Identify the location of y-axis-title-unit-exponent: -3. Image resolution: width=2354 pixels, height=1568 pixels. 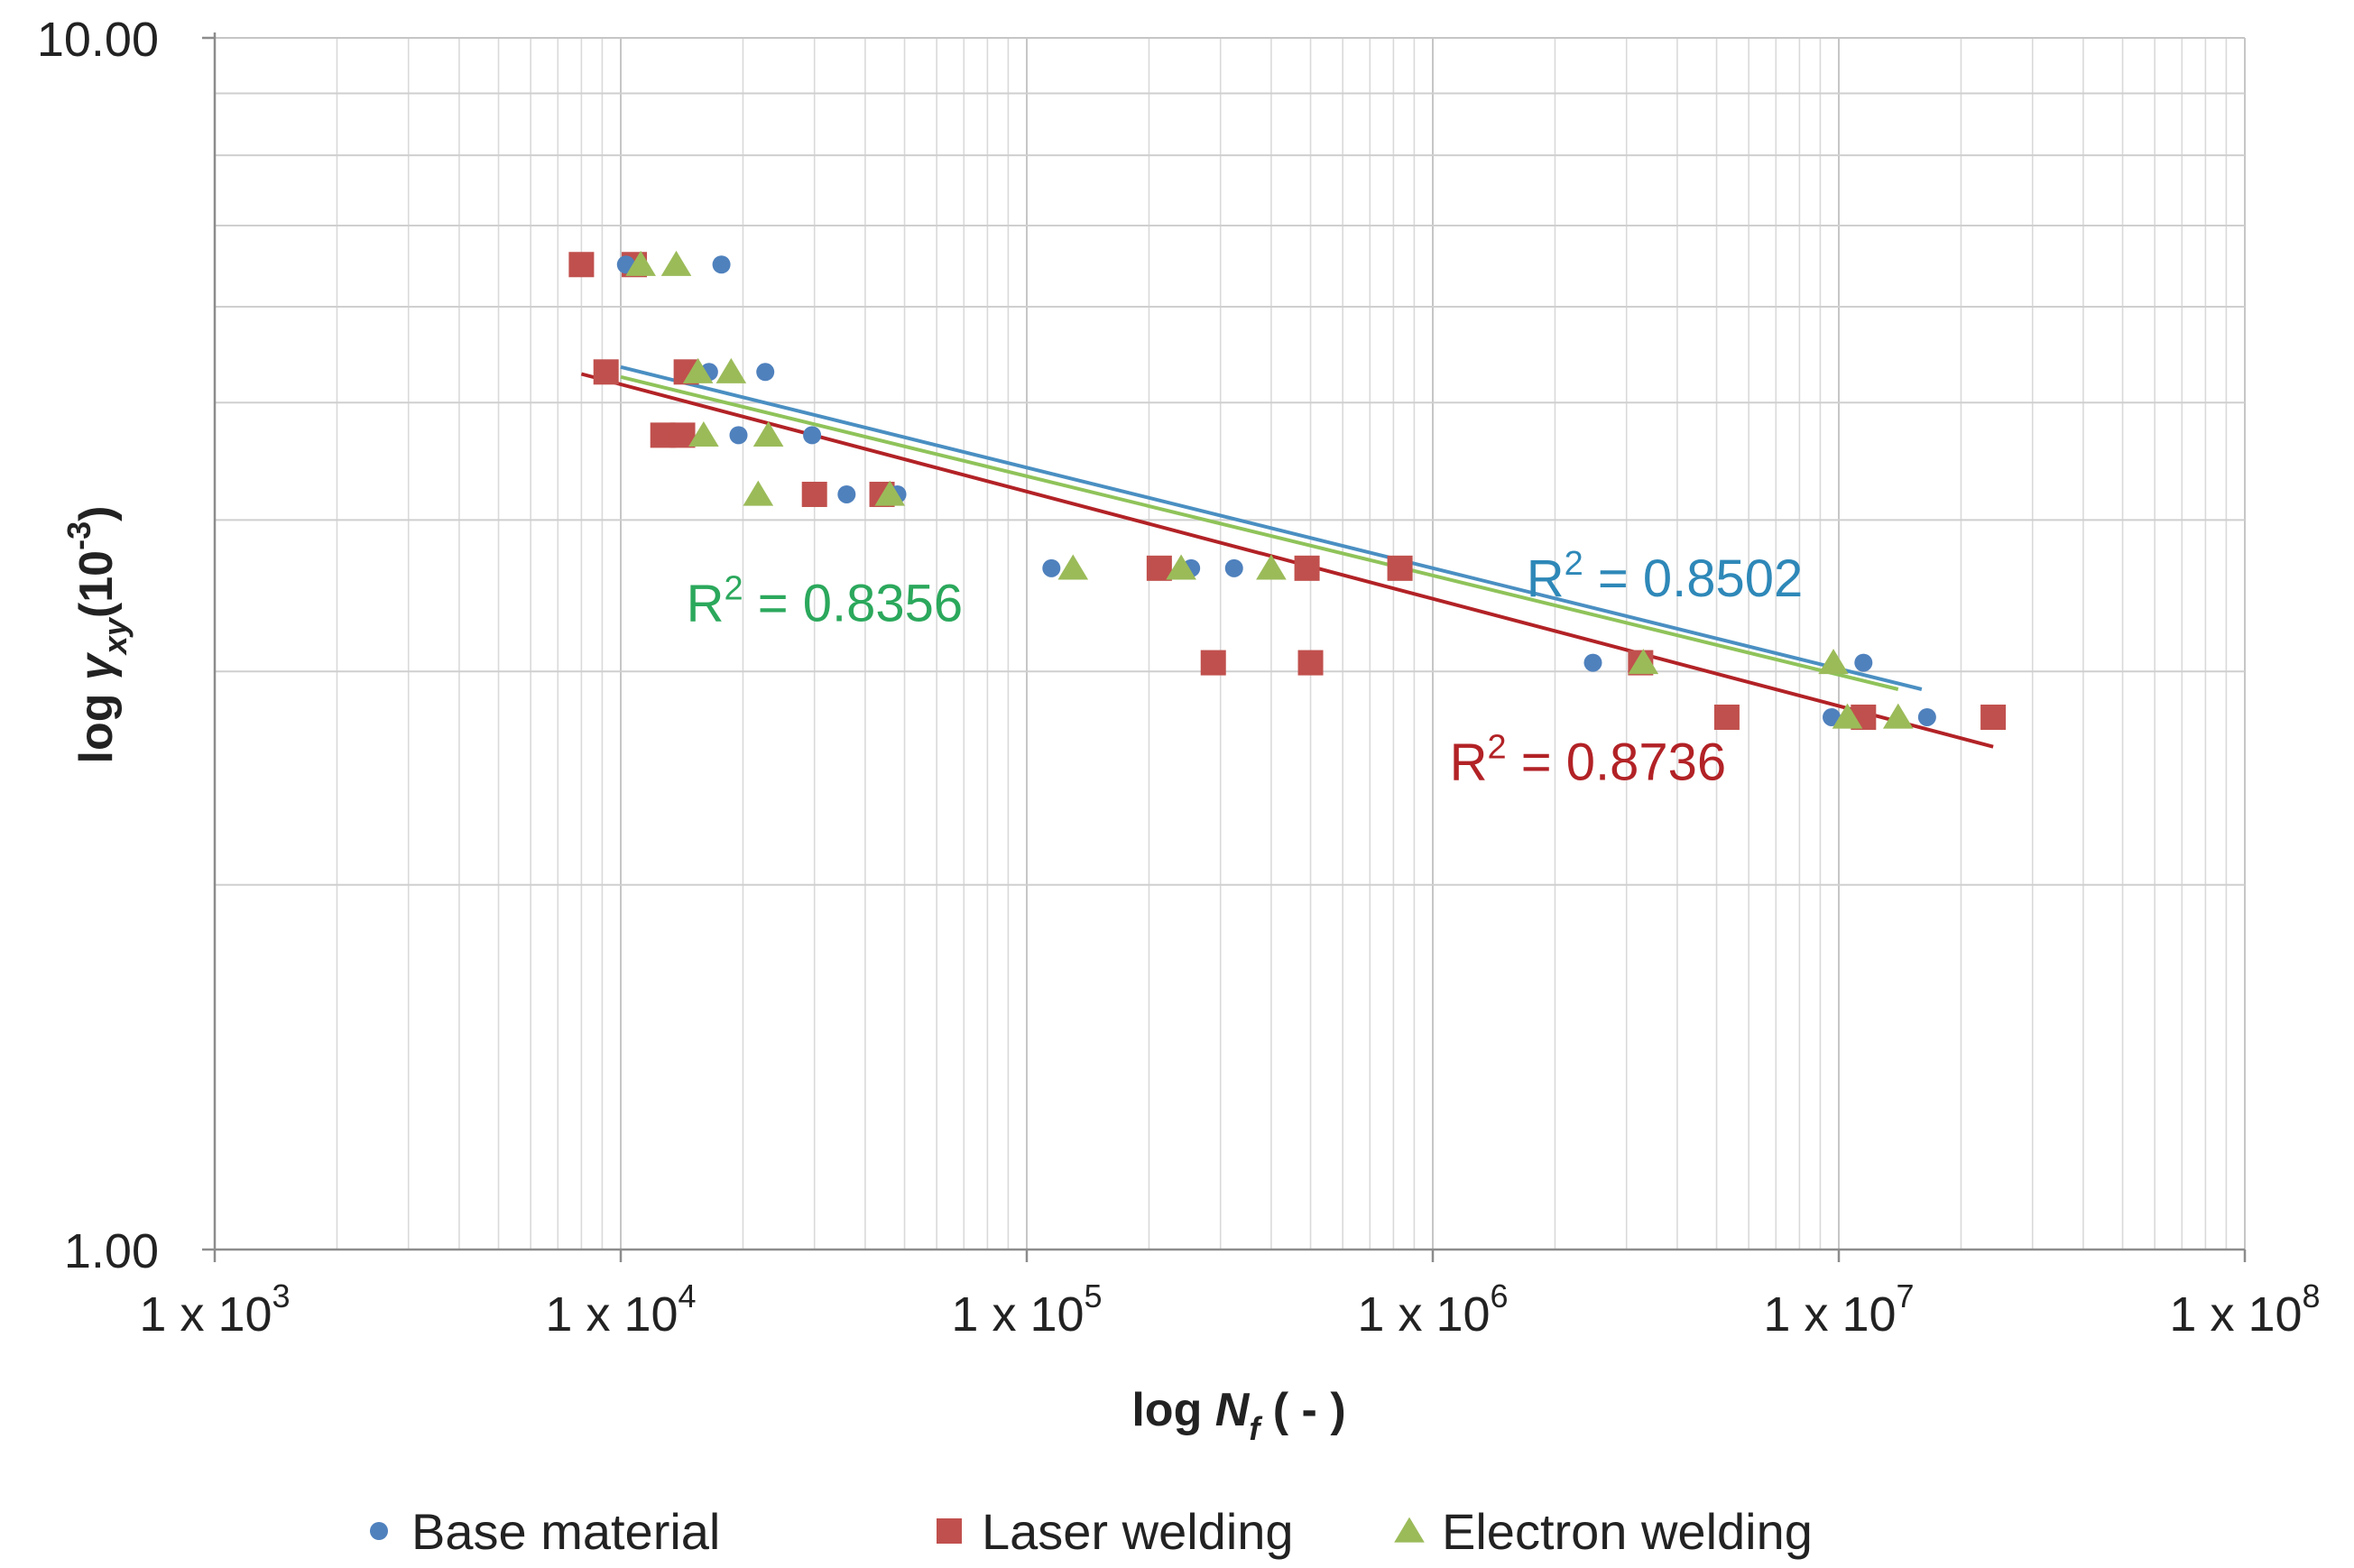
(78, 535).